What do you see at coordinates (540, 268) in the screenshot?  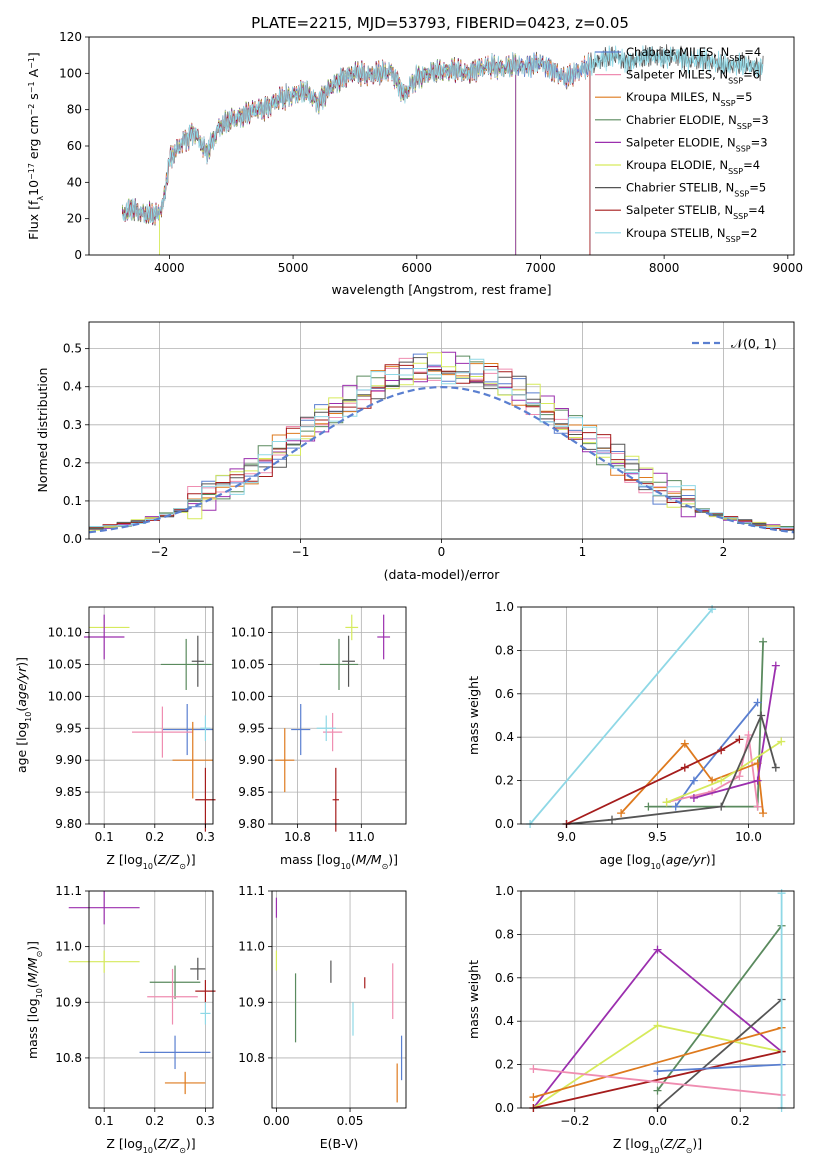 I see `x-tick-label: 7000` at bounding box center [540, 268].